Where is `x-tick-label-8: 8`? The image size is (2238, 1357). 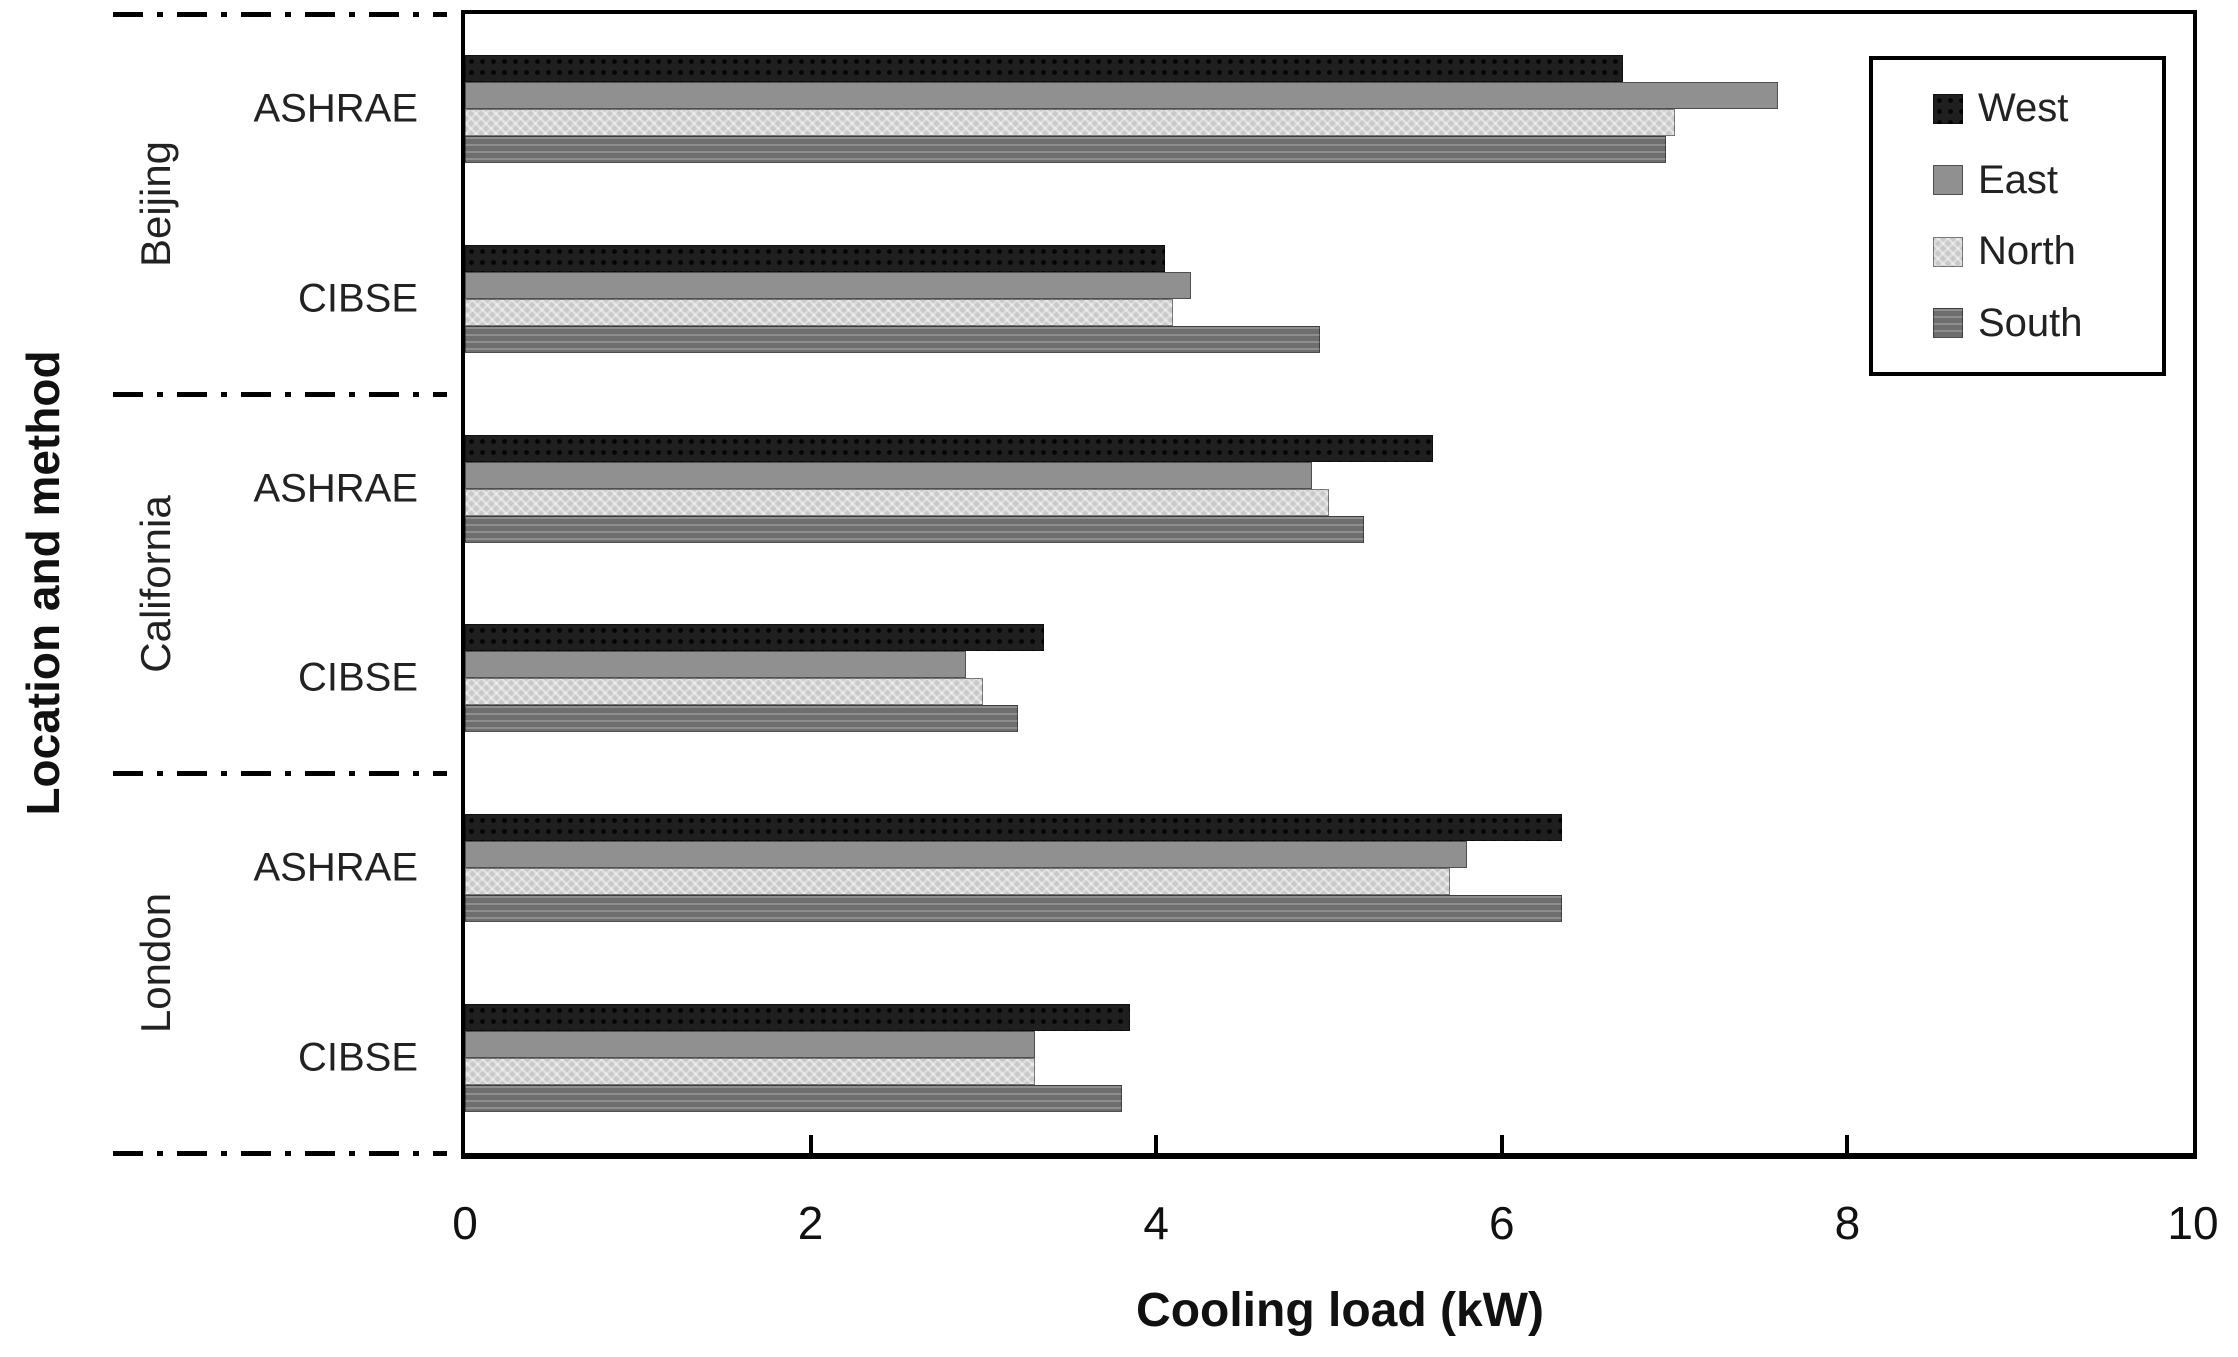 x-tick-label-8: 8 is located at coordinates (1847, 1223).